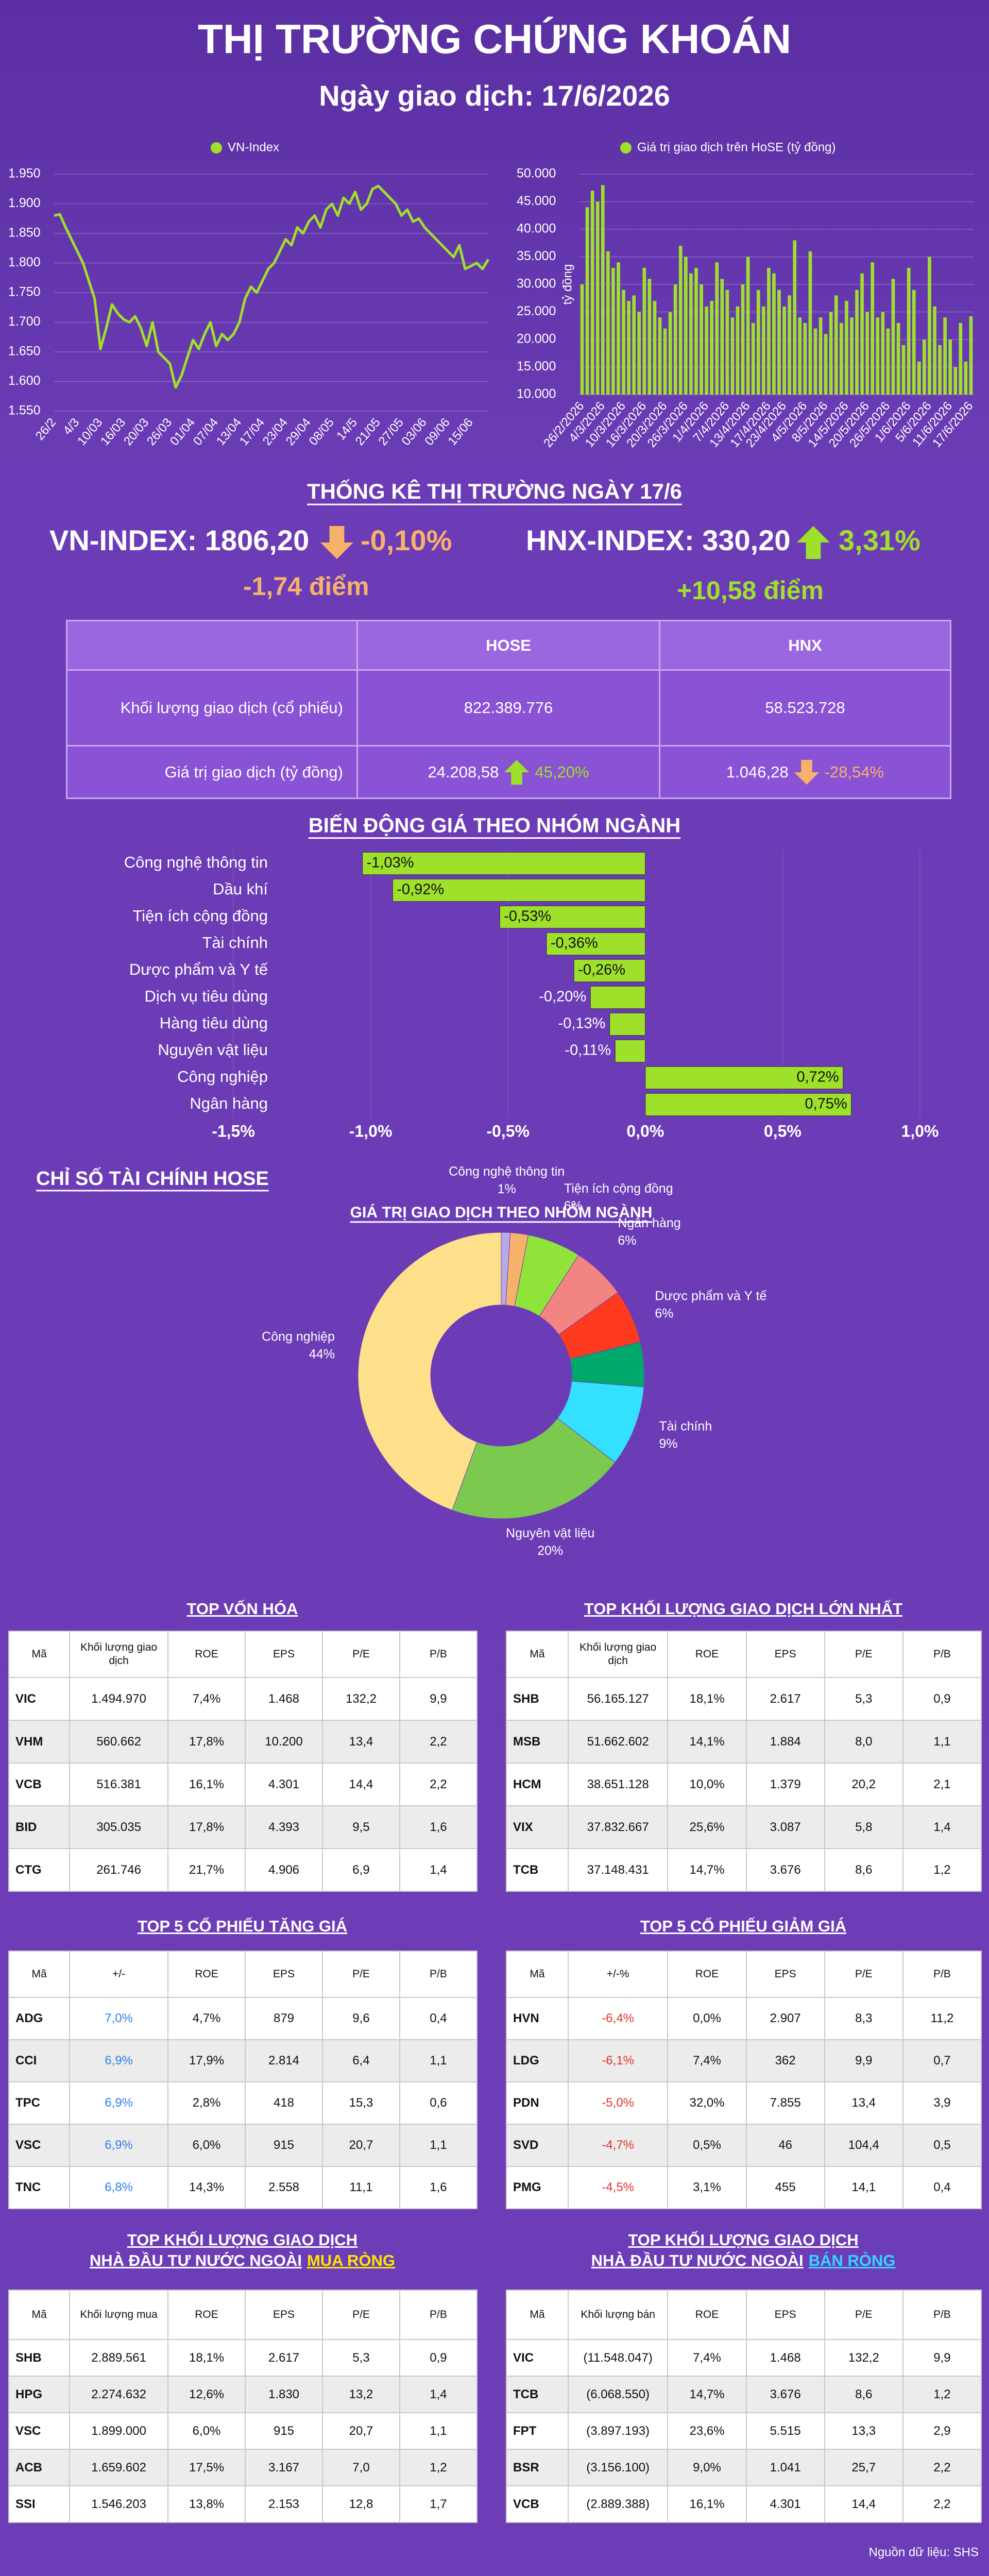 The width and height of the screenshot is (989, 2576). What do you see at coordinates (618, 2504) in the screenshot?
I see `table-cell: (2.889.388)` at bounding box center [618, 2504].